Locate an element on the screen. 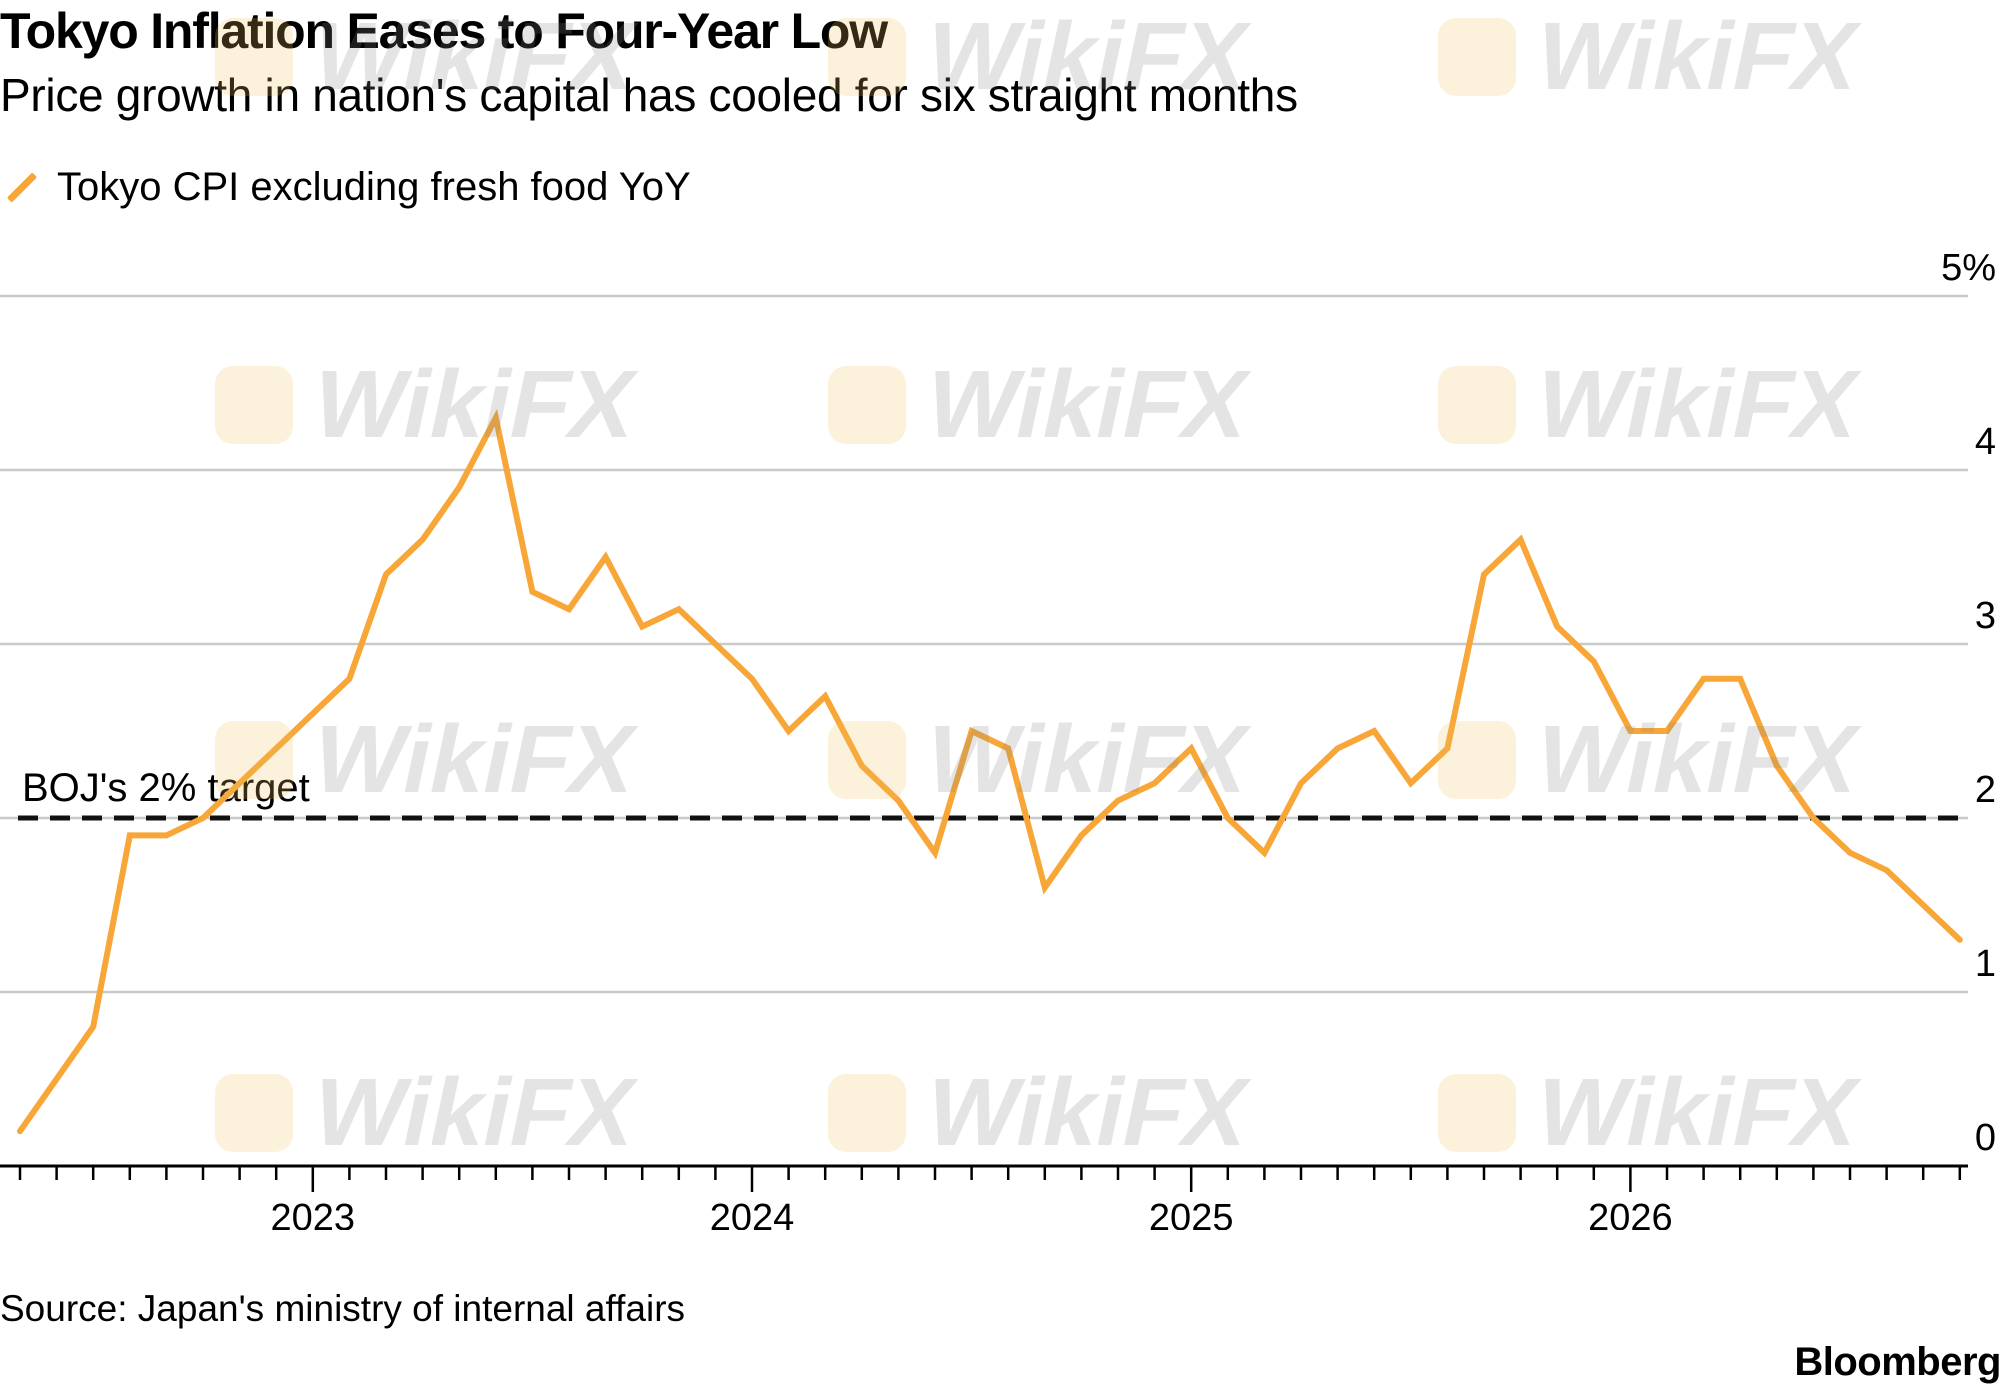  y-tick-label: 4 is located at coordinates (1985, 442).